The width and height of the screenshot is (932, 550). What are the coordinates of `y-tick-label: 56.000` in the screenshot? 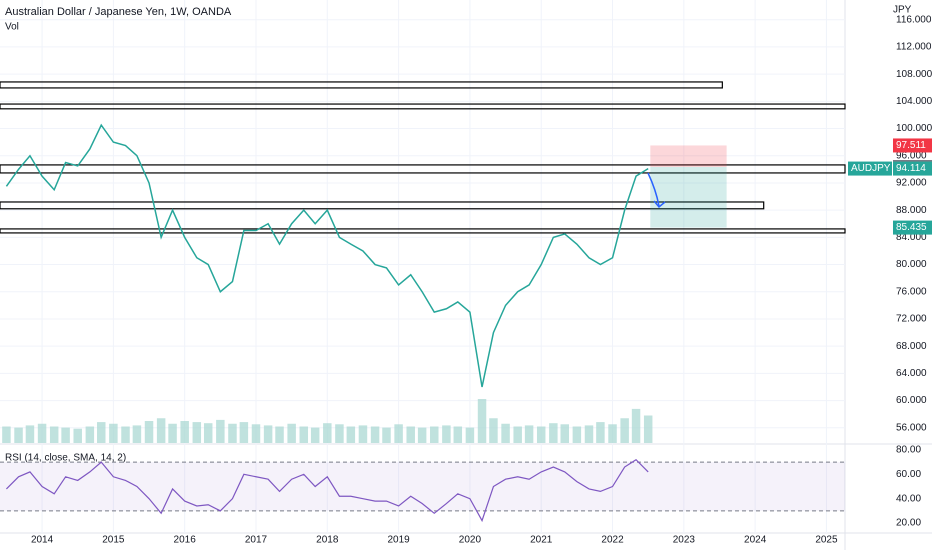 It's located at (911, 427).